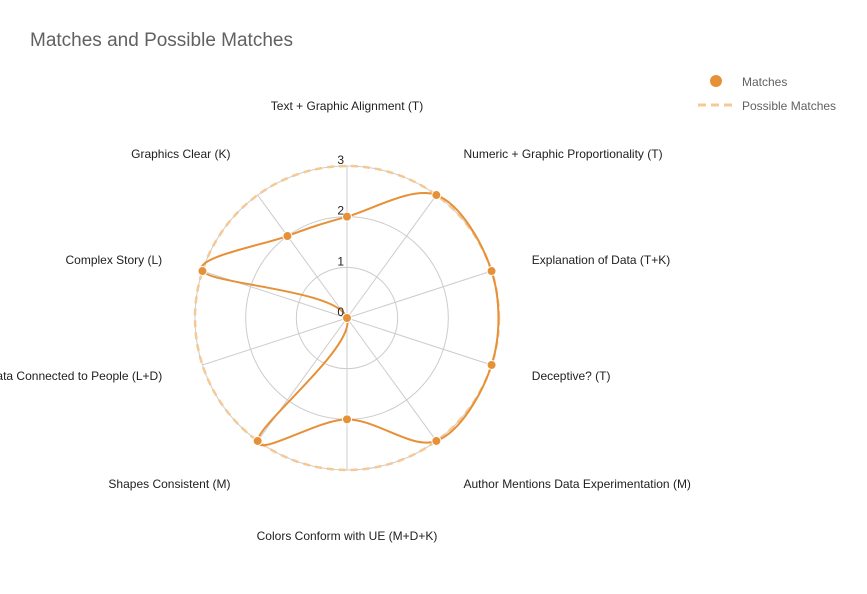 Image resolution: width=867 pixels, height=594 pixels. I want to click on axis-label: Colors Conform with UE (M+D+K), so click(347, 536).